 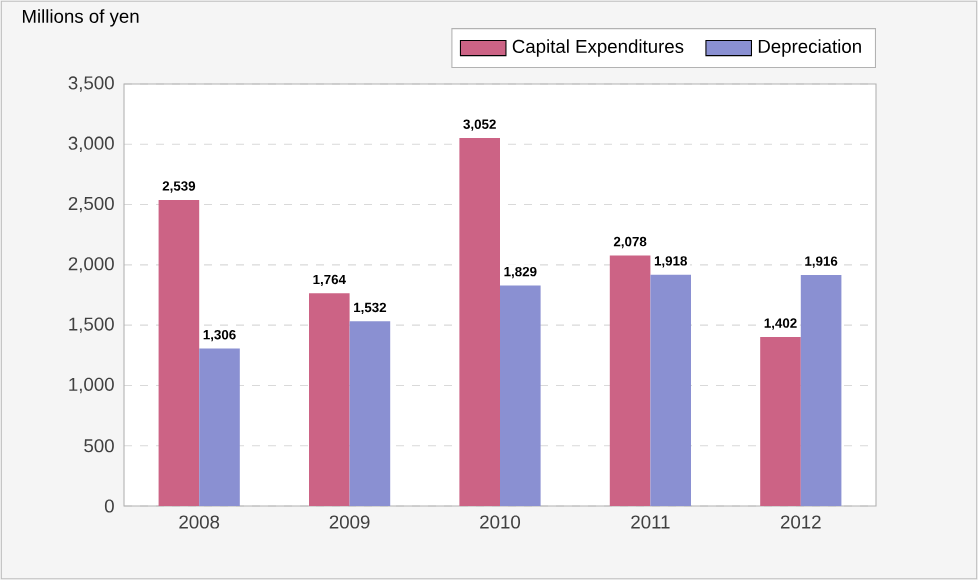 I want to click on y-axis-title: Millions of yen, so click(x=80, y=18).